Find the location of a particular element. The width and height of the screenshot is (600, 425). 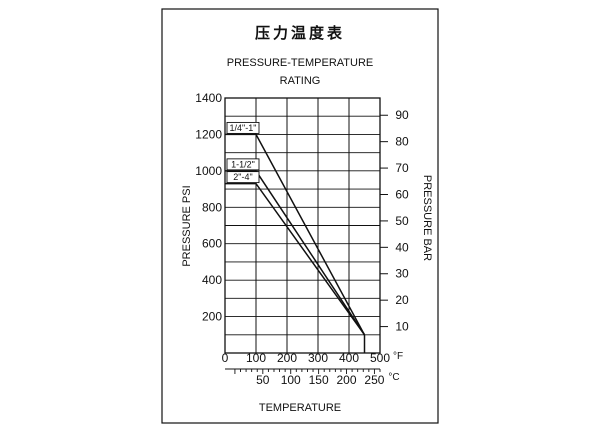

y-tick-label-right: 50 is located at coordinates (402, 221).